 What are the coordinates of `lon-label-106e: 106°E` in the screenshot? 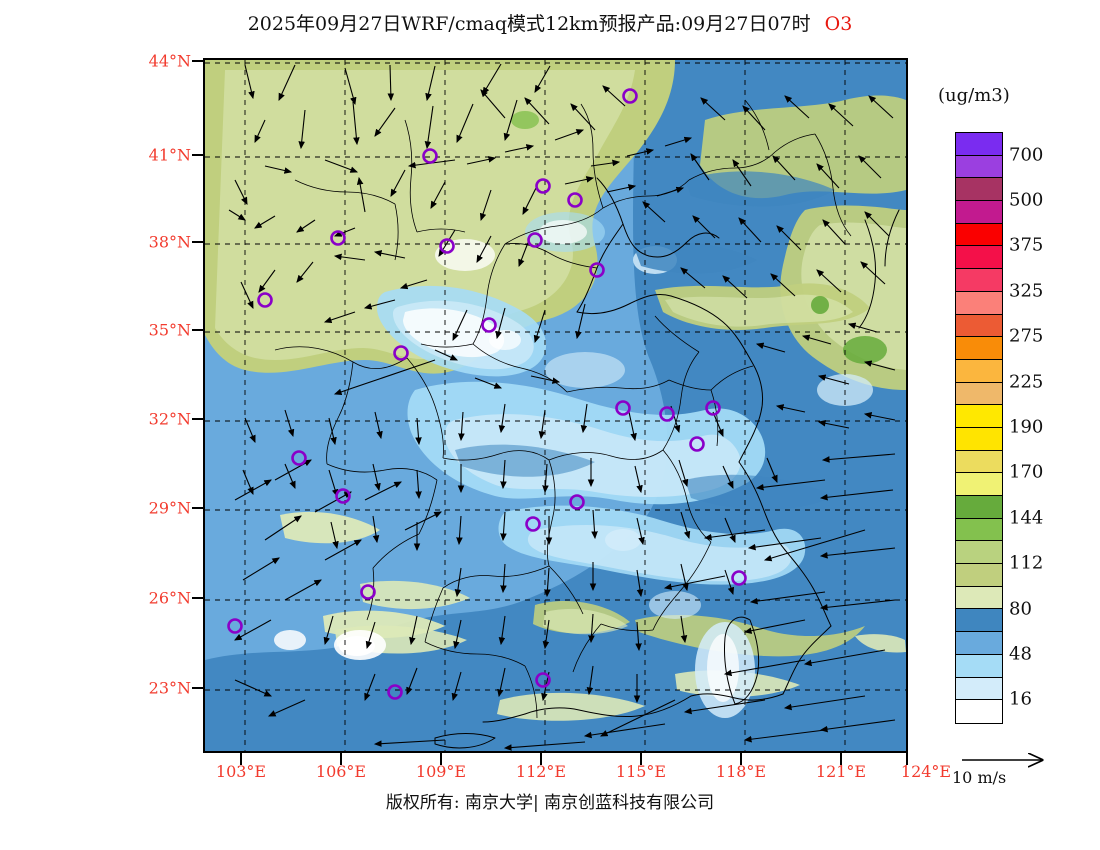 It's located at (341, 771).